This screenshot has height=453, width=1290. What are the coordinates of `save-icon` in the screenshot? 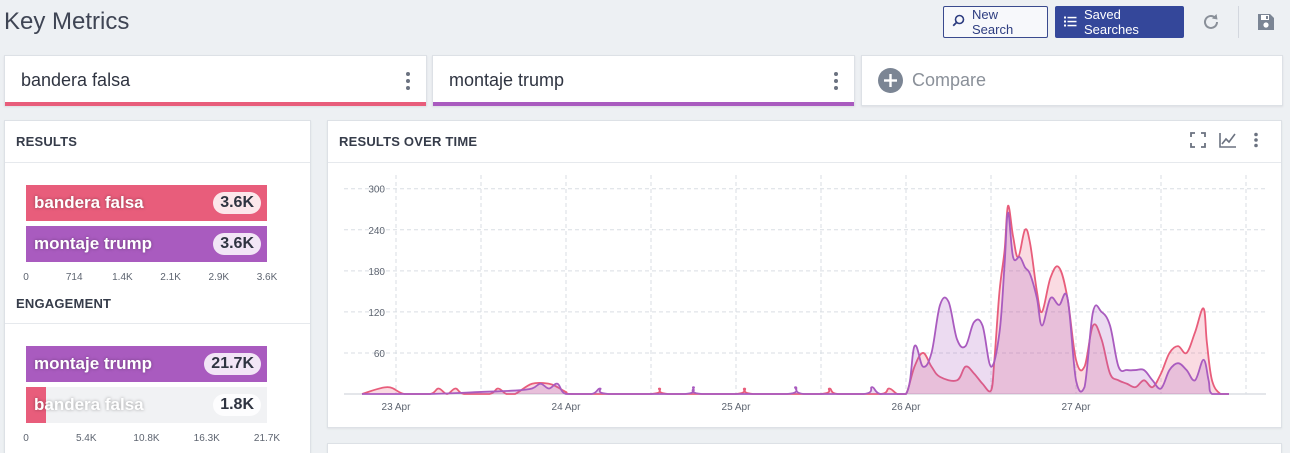 It's located at (1266, 22).